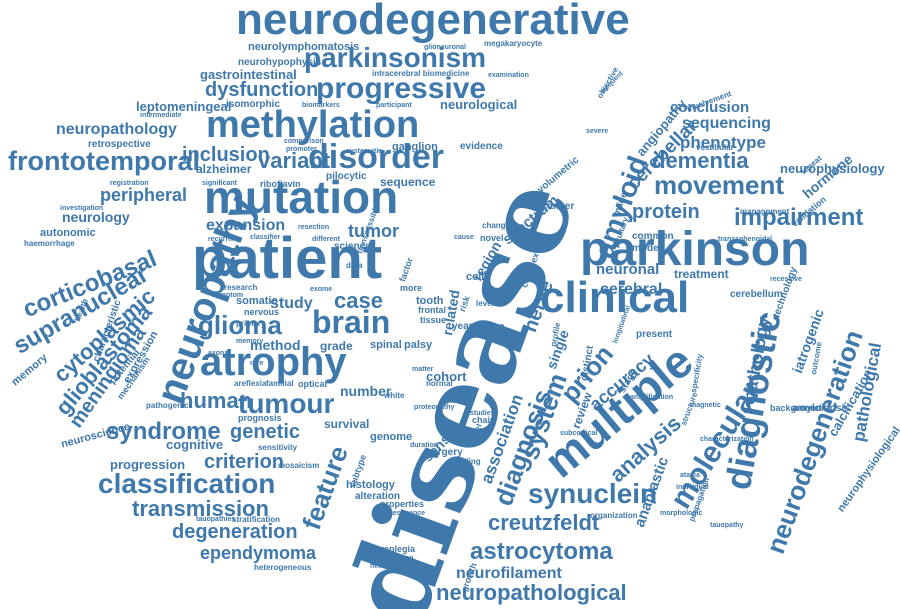  Describe the element at coordinates (216, 400) in the screenshot. I see `cloud-word: human` at that location.